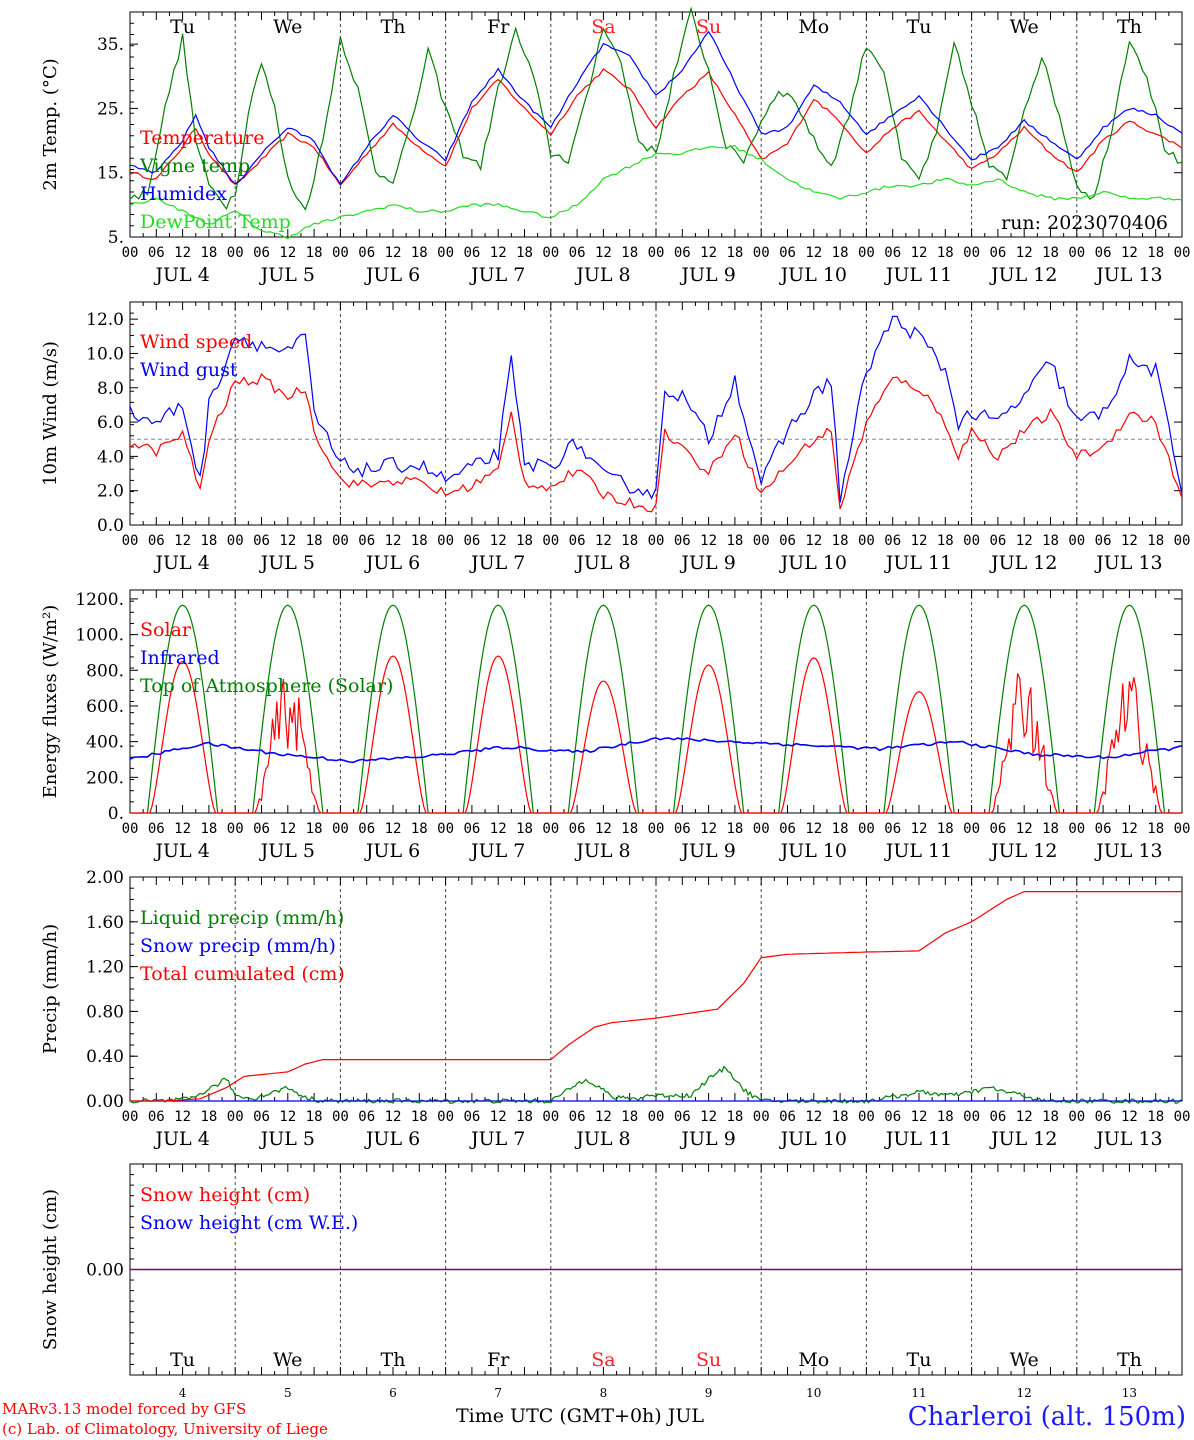 The height and width of the screenshot is (1440, 1194). Describe the element at coordinates (603, 27) in the screenshot. I see `day-name: Sa` at that location.